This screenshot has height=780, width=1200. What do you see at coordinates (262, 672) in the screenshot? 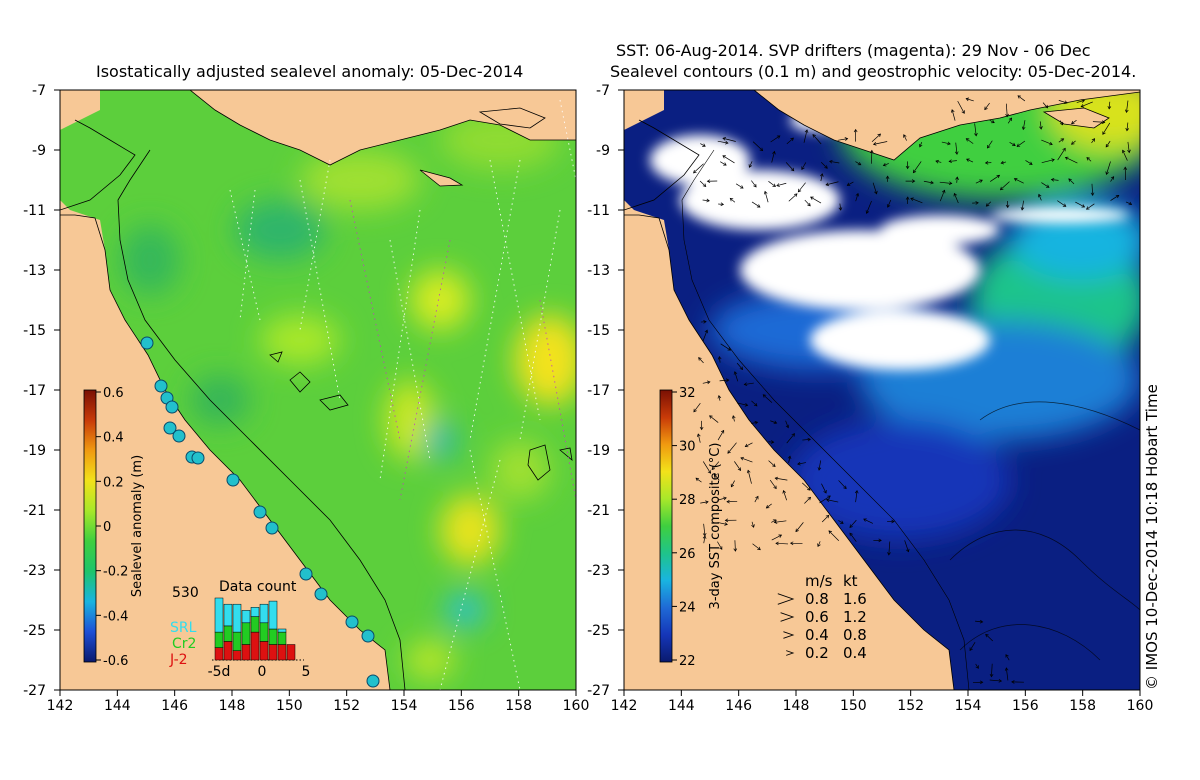
I see `data-count-xlabel: 0` at bounding box center [262, 672].